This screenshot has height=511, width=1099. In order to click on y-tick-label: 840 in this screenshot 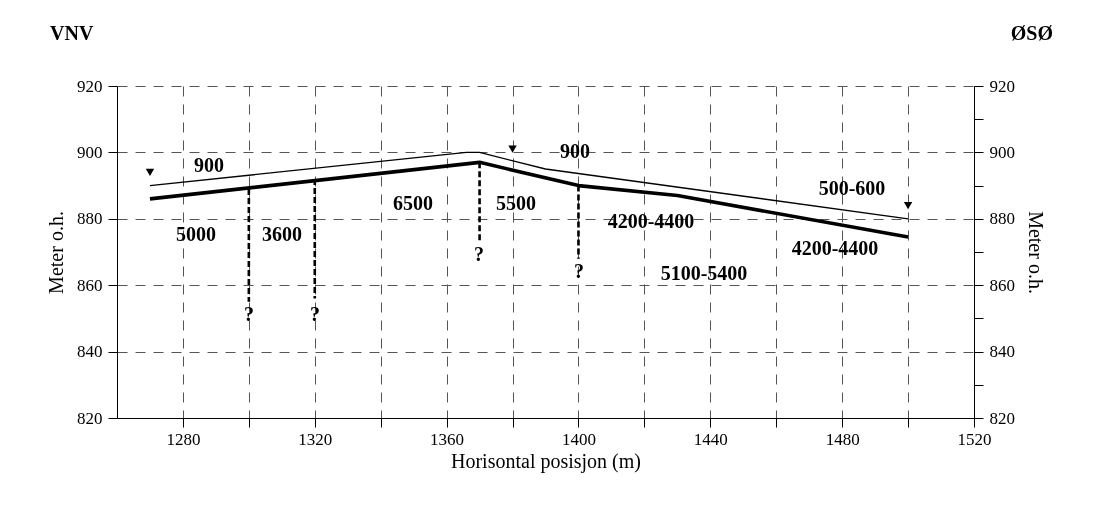, I will do `click(90, 352)`.